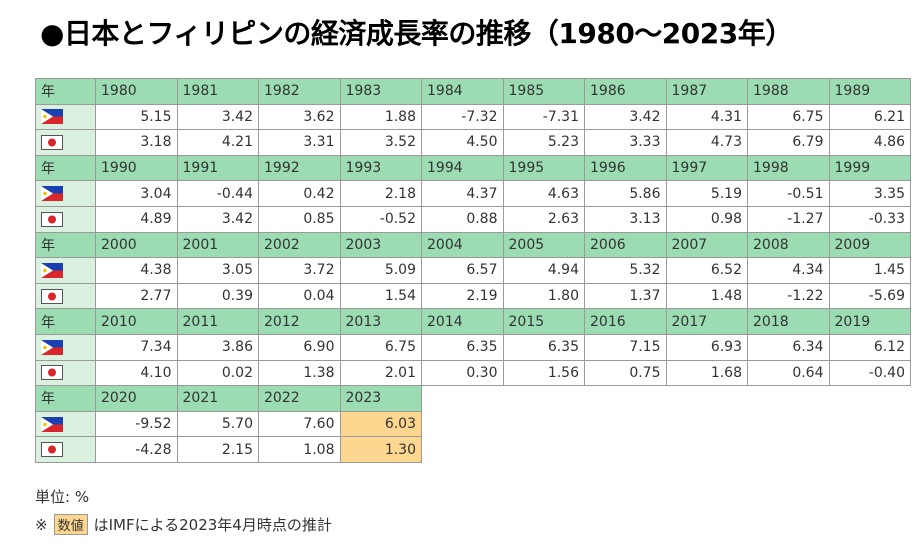 The width and height of the screenshot is (921, 547). I want to click on philippines-value: -7.32, so click(462, 117).